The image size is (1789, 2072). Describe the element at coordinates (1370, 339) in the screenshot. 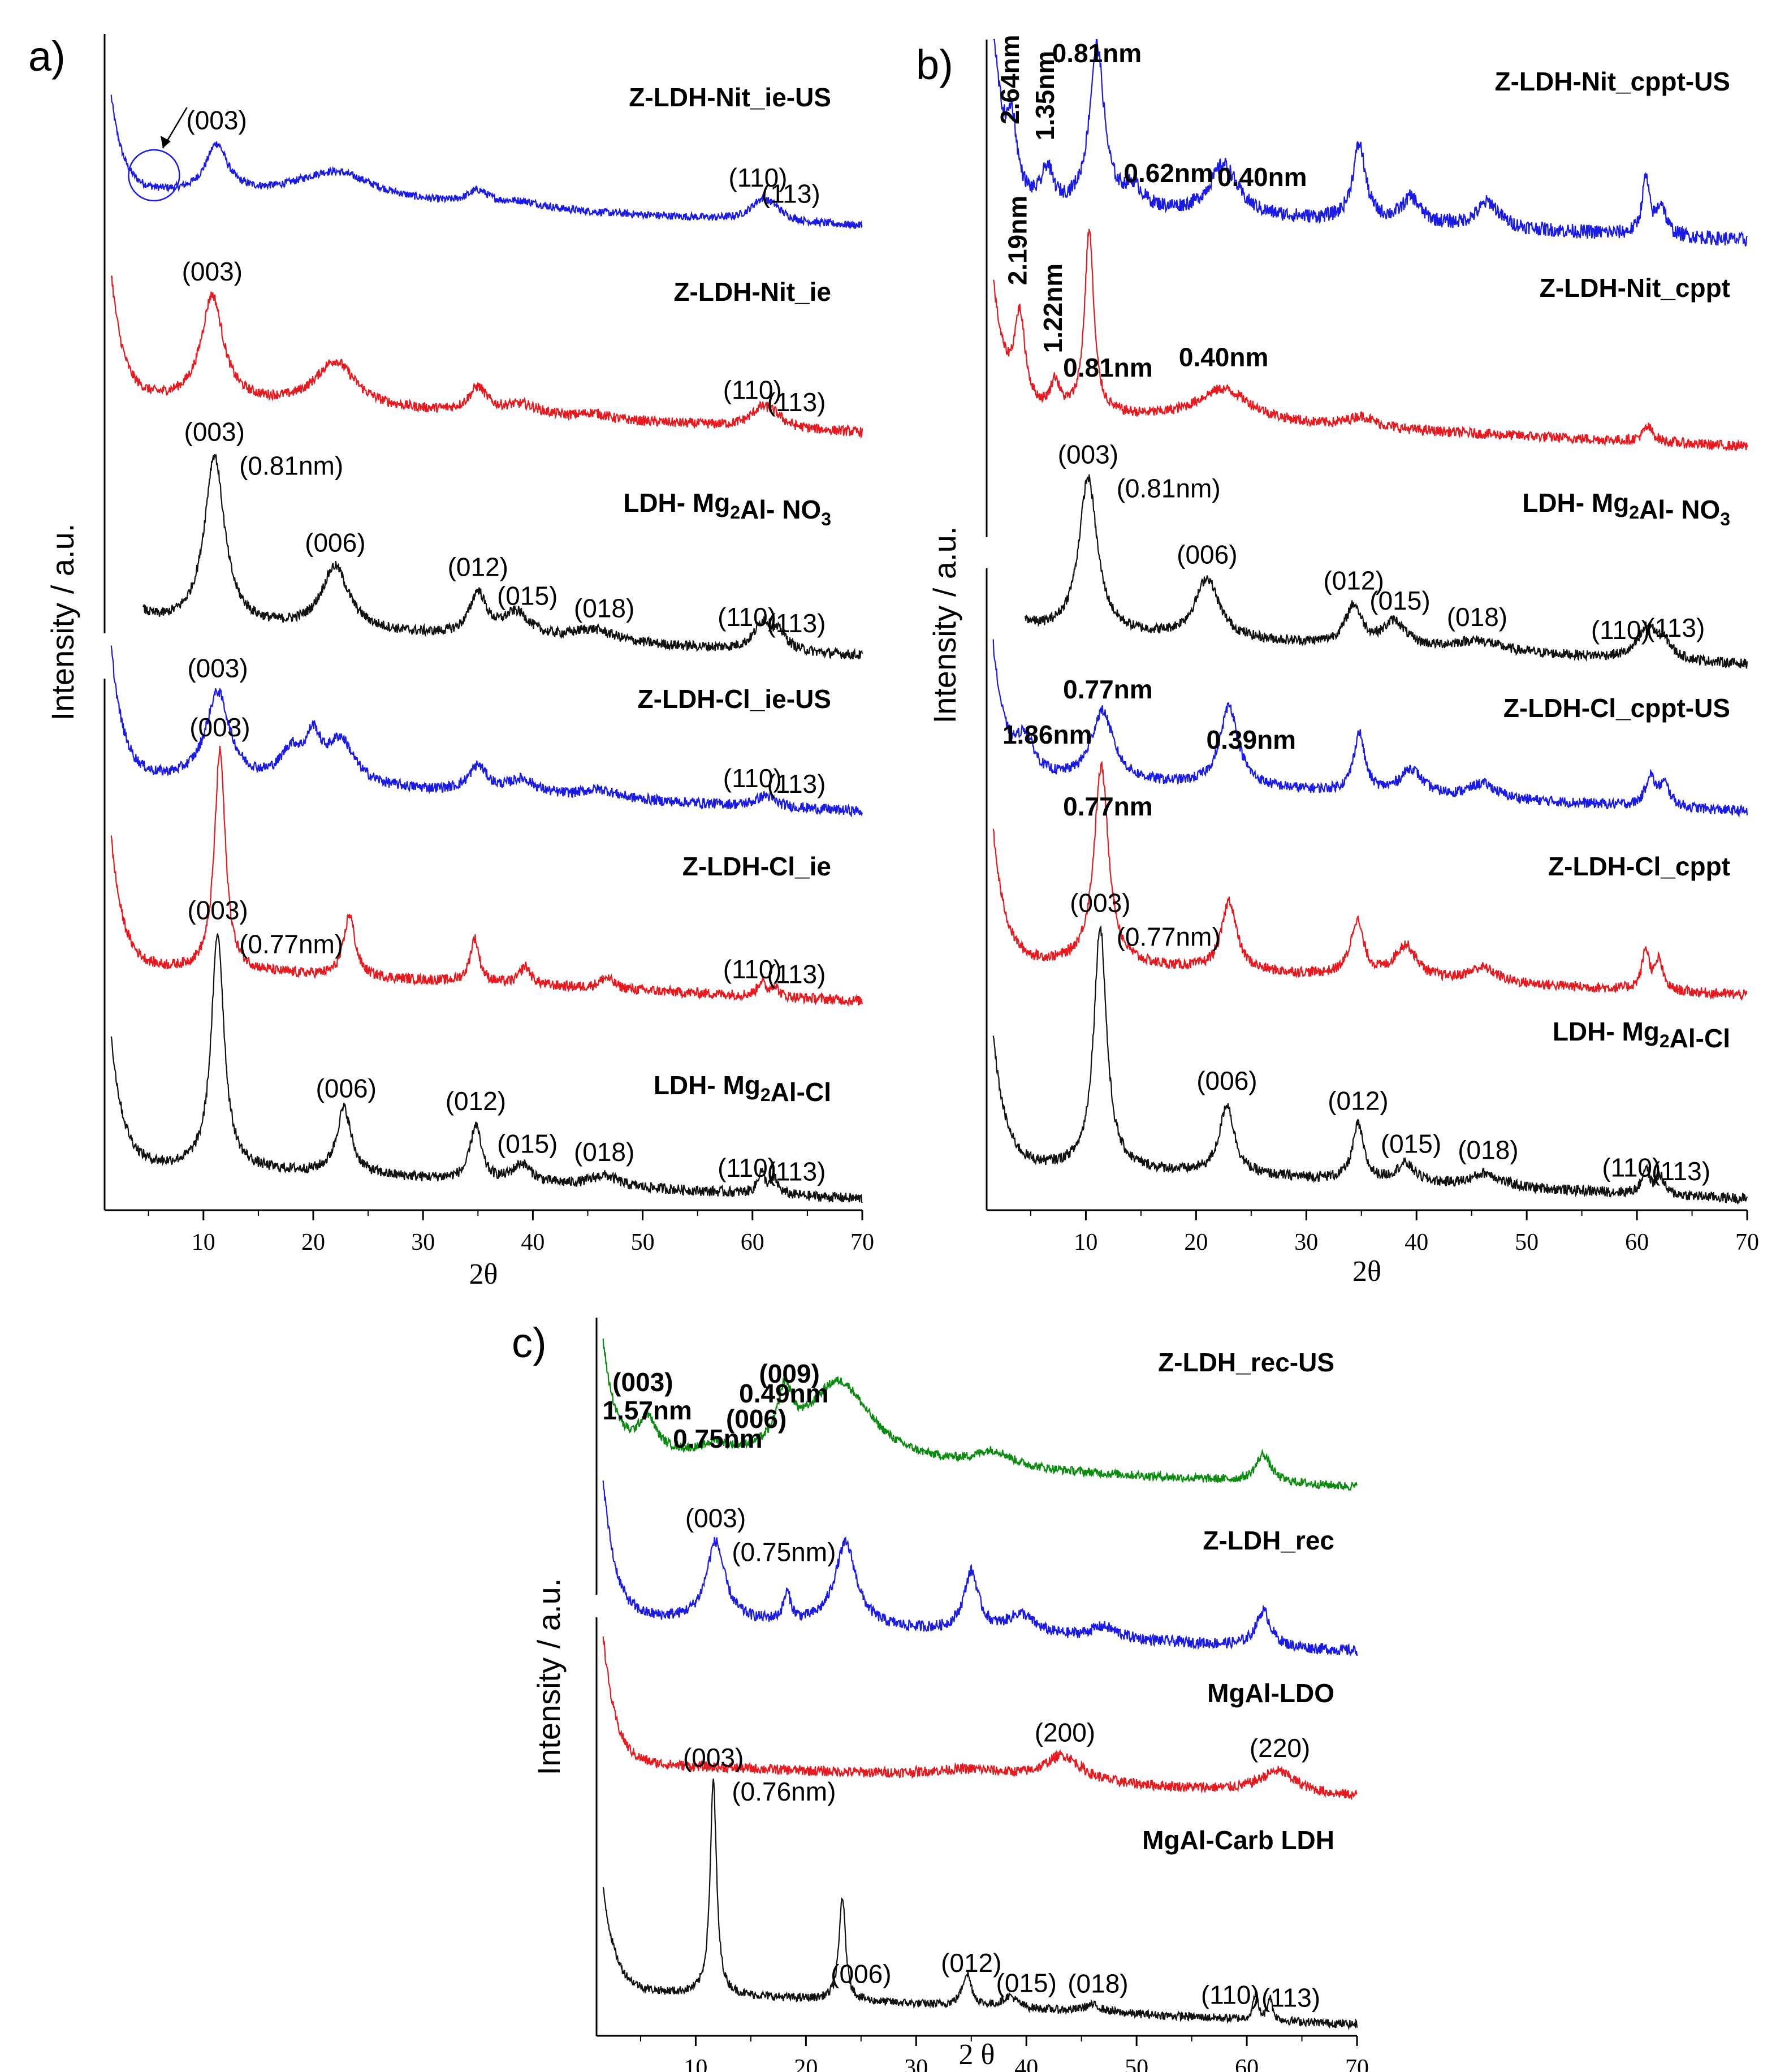

I see `series-line-z-ldh-nit-cppt` at that location.